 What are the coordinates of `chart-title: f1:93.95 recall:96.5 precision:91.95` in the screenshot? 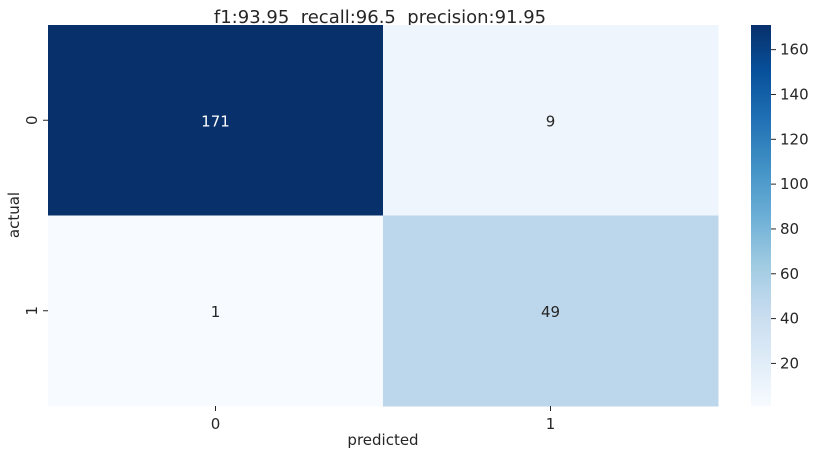 It's located at (380, 17).